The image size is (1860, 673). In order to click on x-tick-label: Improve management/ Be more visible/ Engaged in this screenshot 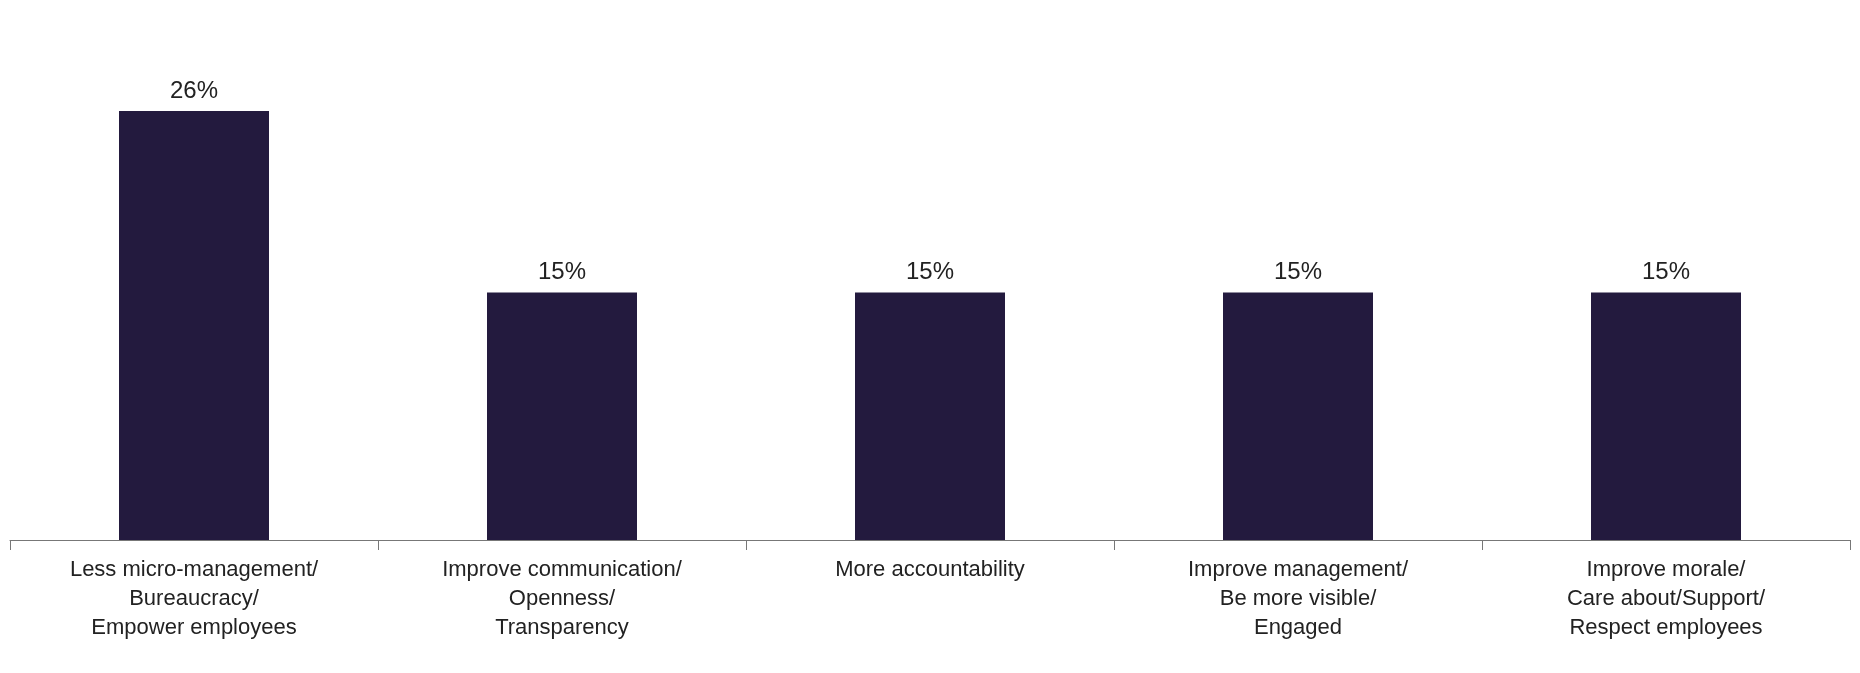, I will do `click(1298, 597)`.